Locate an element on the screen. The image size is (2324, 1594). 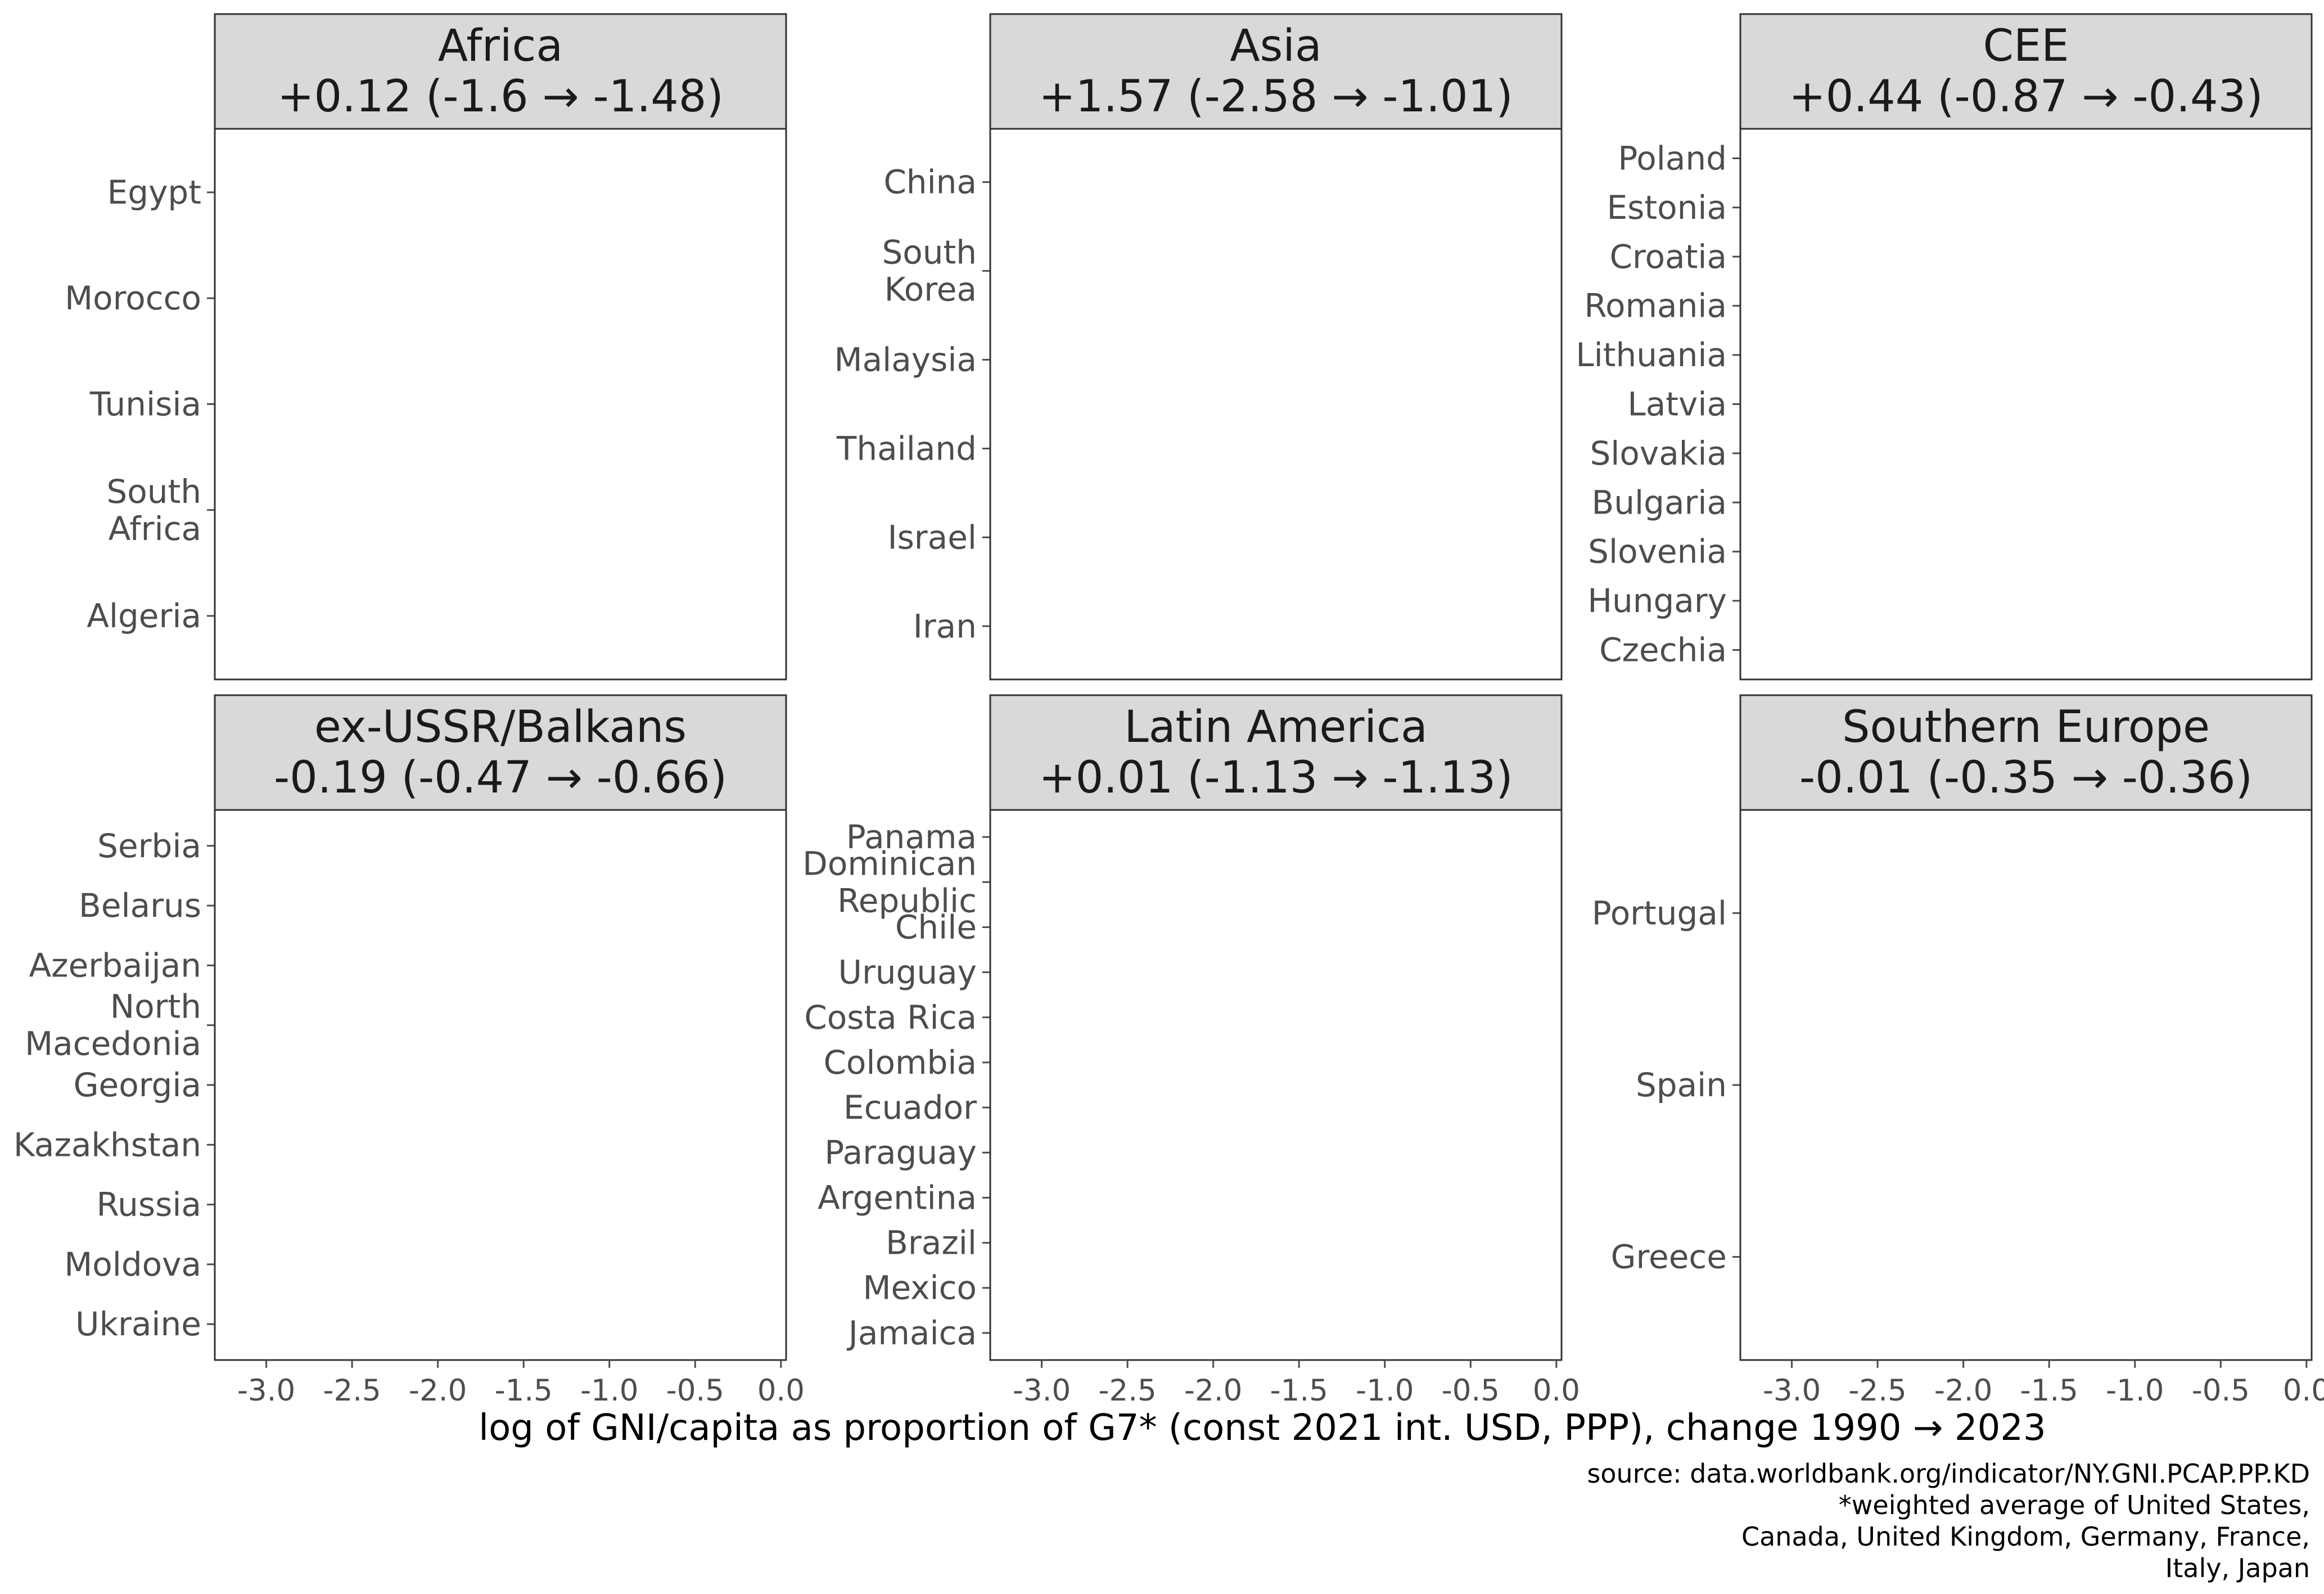
country-label-lithuania: Lithuania is located at coordinates (1651, 355).